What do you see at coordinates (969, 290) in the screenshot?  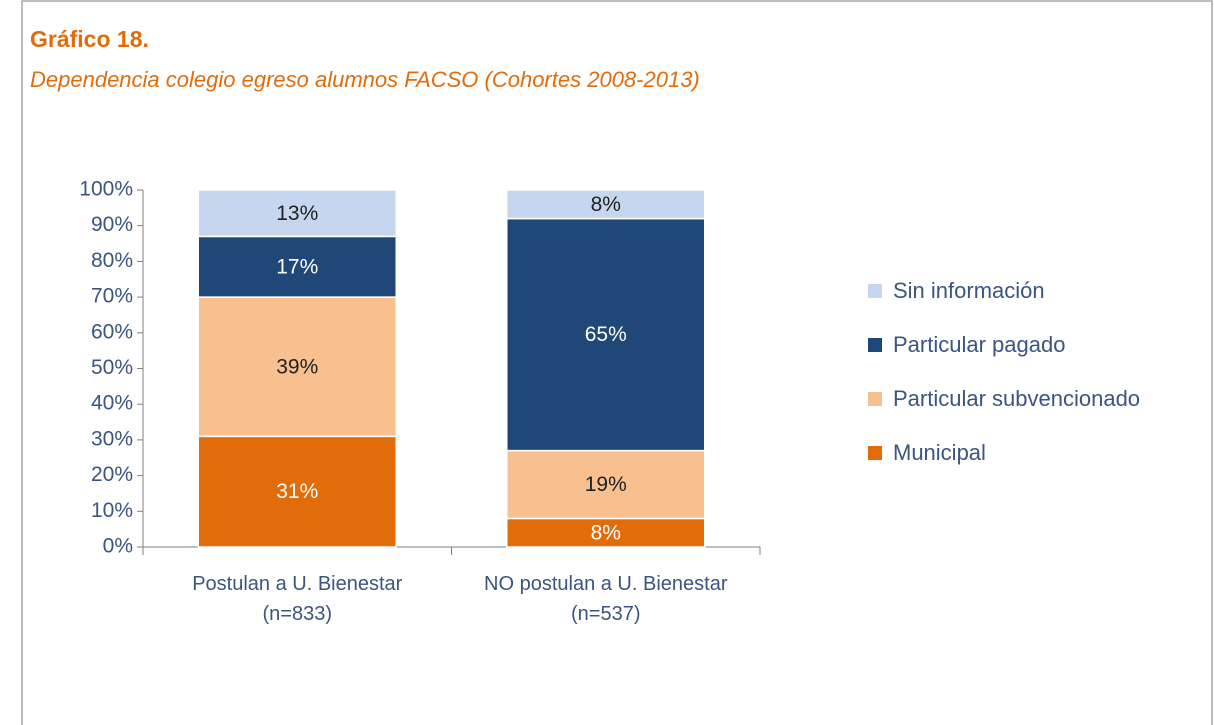 I see `legend-label: Sin información` at bounding box center [969, 290].